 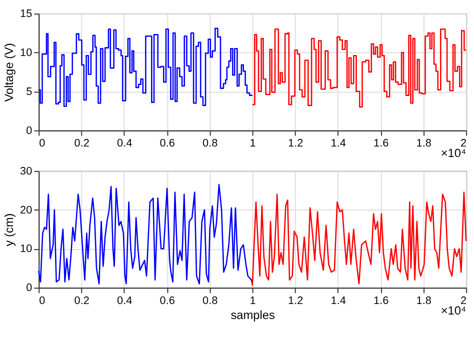 I want to click on x-axis-title: samples, so click(x=252, y=315).